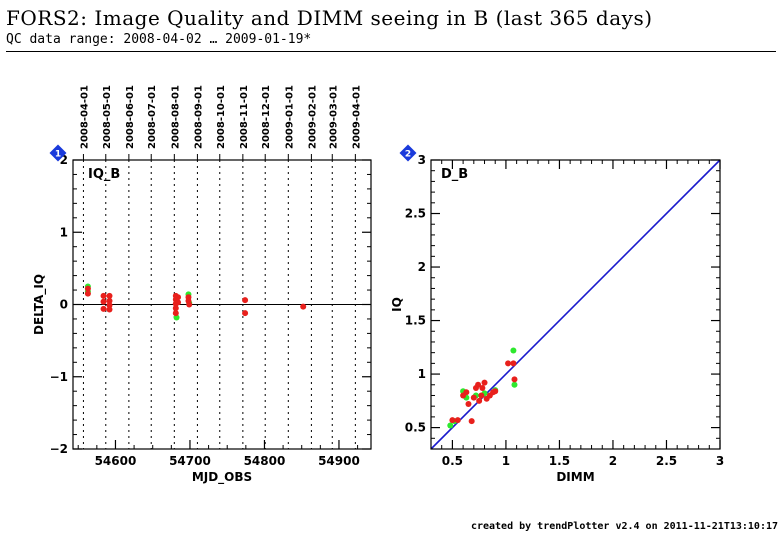 This screenshot has width=782, height=542. Describe the element at coordinates (244, 117) in the screenshot. I see `date-tick-label: 2008-11-01` at that location.